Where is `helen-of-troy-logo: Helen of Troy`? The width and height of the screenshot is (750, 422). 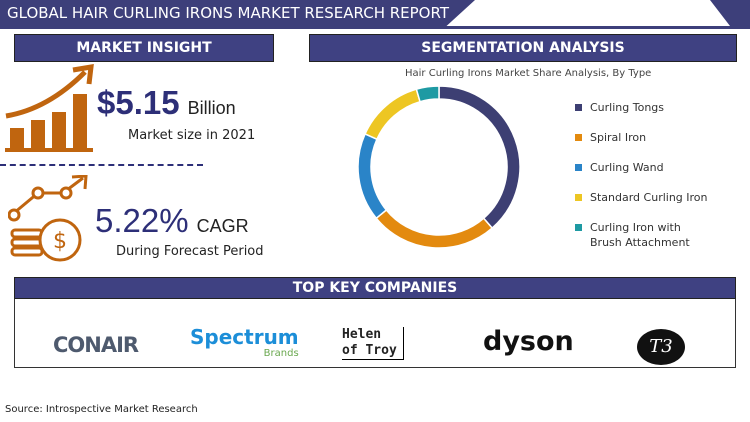
helen-of-troy-logo: Helen of Troy is located at coordinates (373, 343).